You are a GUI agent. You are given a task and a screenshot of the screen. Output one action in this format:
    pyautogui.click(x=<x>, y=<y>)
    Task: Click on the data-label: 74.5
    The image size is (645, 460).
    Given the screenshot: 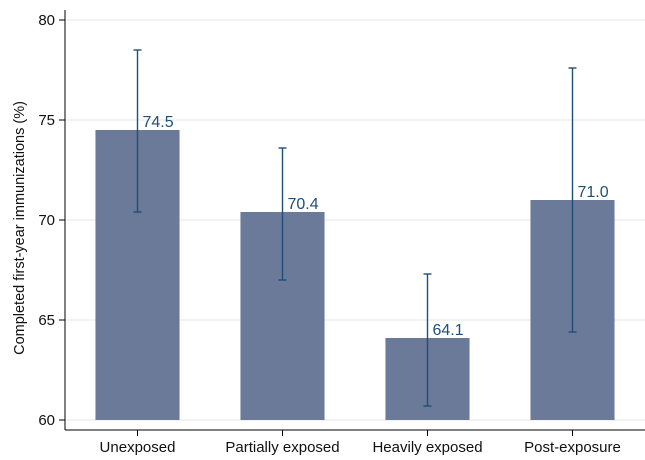 What is the action you would take?
    pyautogui.click(x=158, y=122)
    